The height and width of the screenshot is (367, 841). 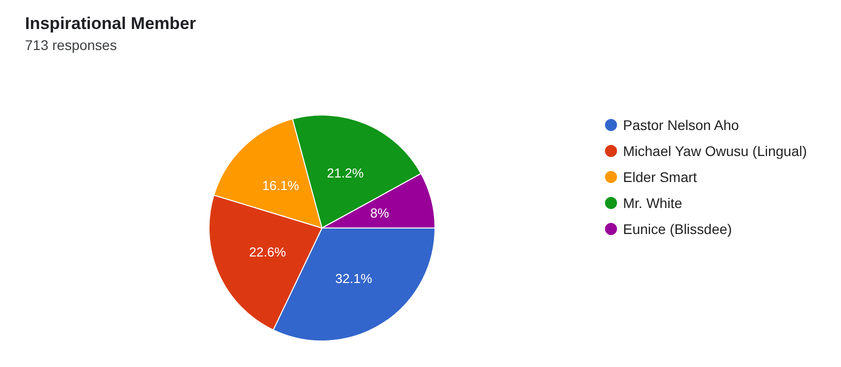 I want to click on legend-label: Michael Yaw Owusu (Lingual), so click(x=715, y=151).